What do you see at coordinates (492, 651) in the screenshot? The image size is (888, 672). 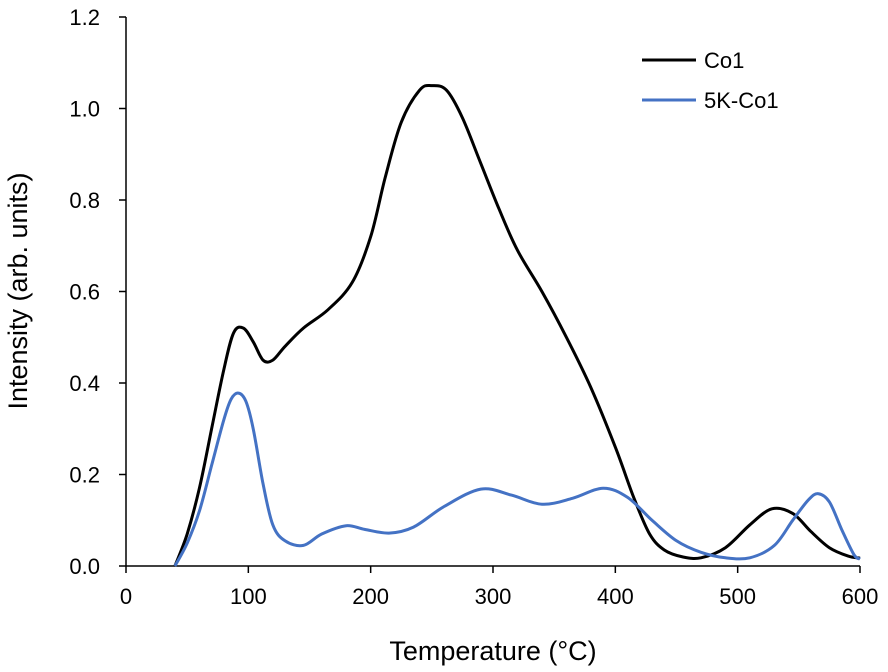 I see `x-axis-title: Temperature (°C)` at bounding box center [492, 651].